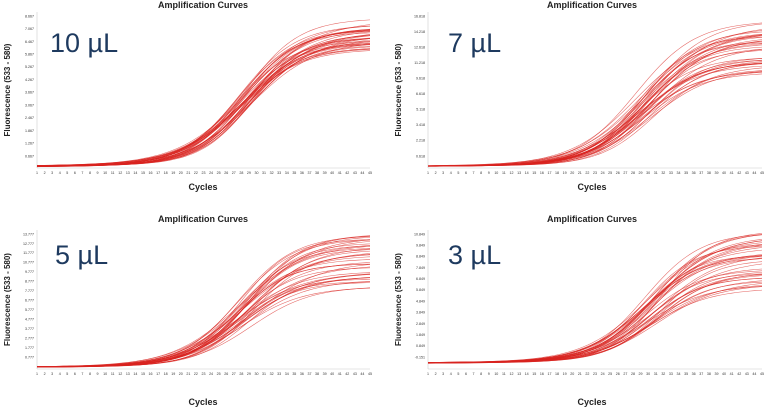 The width and height of the screenshot is (765, 414). I want to click on y-tick-label: 10.777, so click(28, 263).